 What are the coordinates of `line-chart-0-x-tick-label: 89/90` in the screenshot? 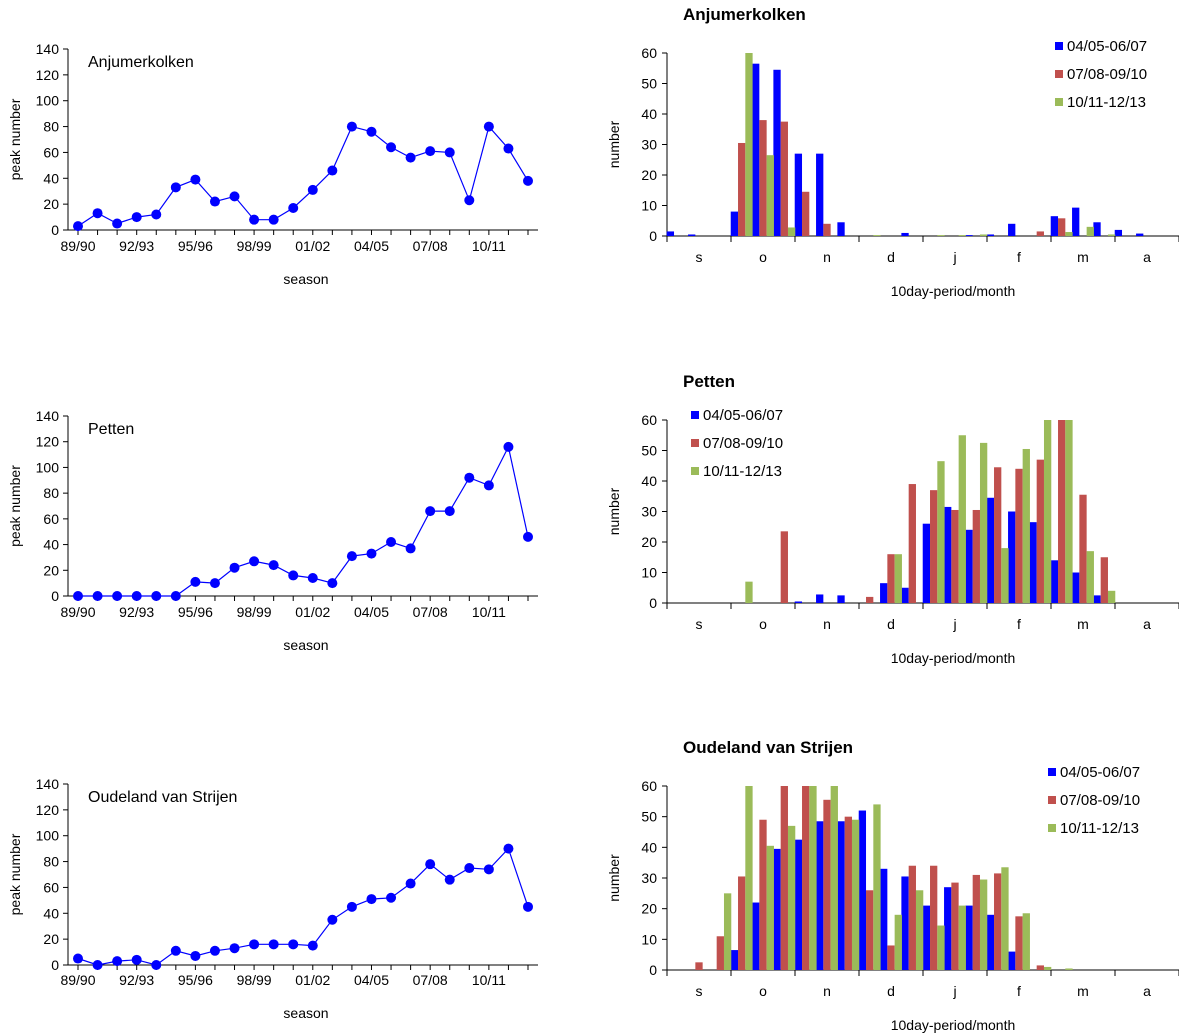 It's located at (77, 246).